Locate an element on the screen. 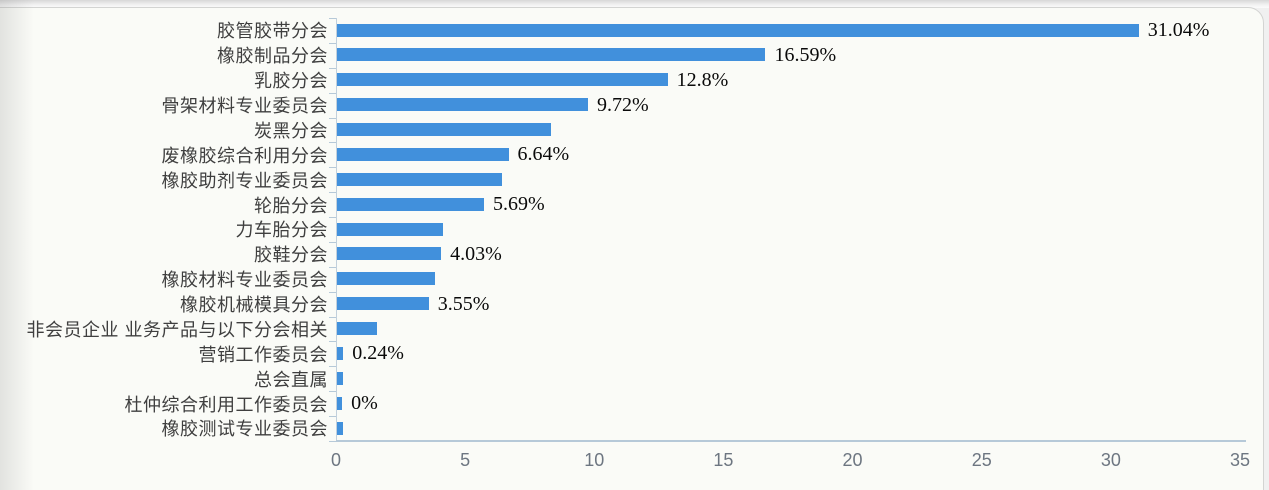 Image resolution: width=1269 pixels, height=490 pixels. x-axis-tick-label: 30 is located at coordinates (1110, 460).